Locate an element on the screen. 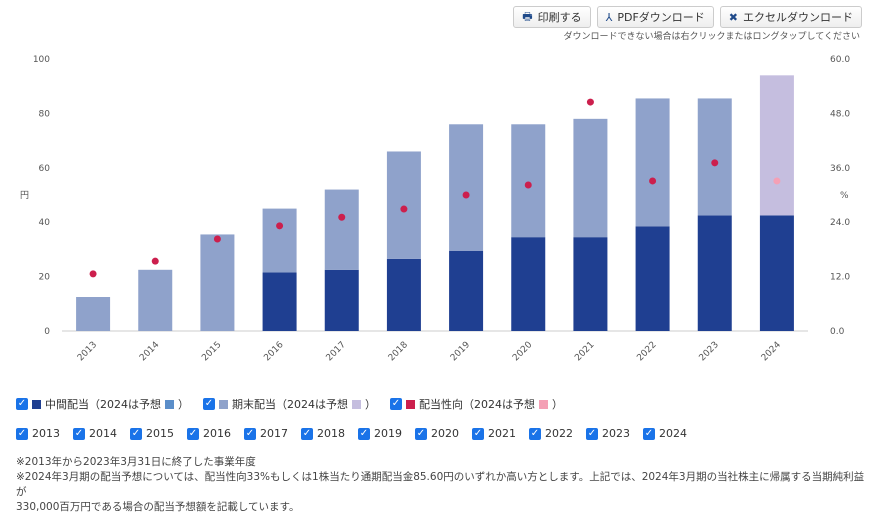 The height and width of the screenshot is (515, 870). year-label: 2015 is located at coordinates (160, 433).